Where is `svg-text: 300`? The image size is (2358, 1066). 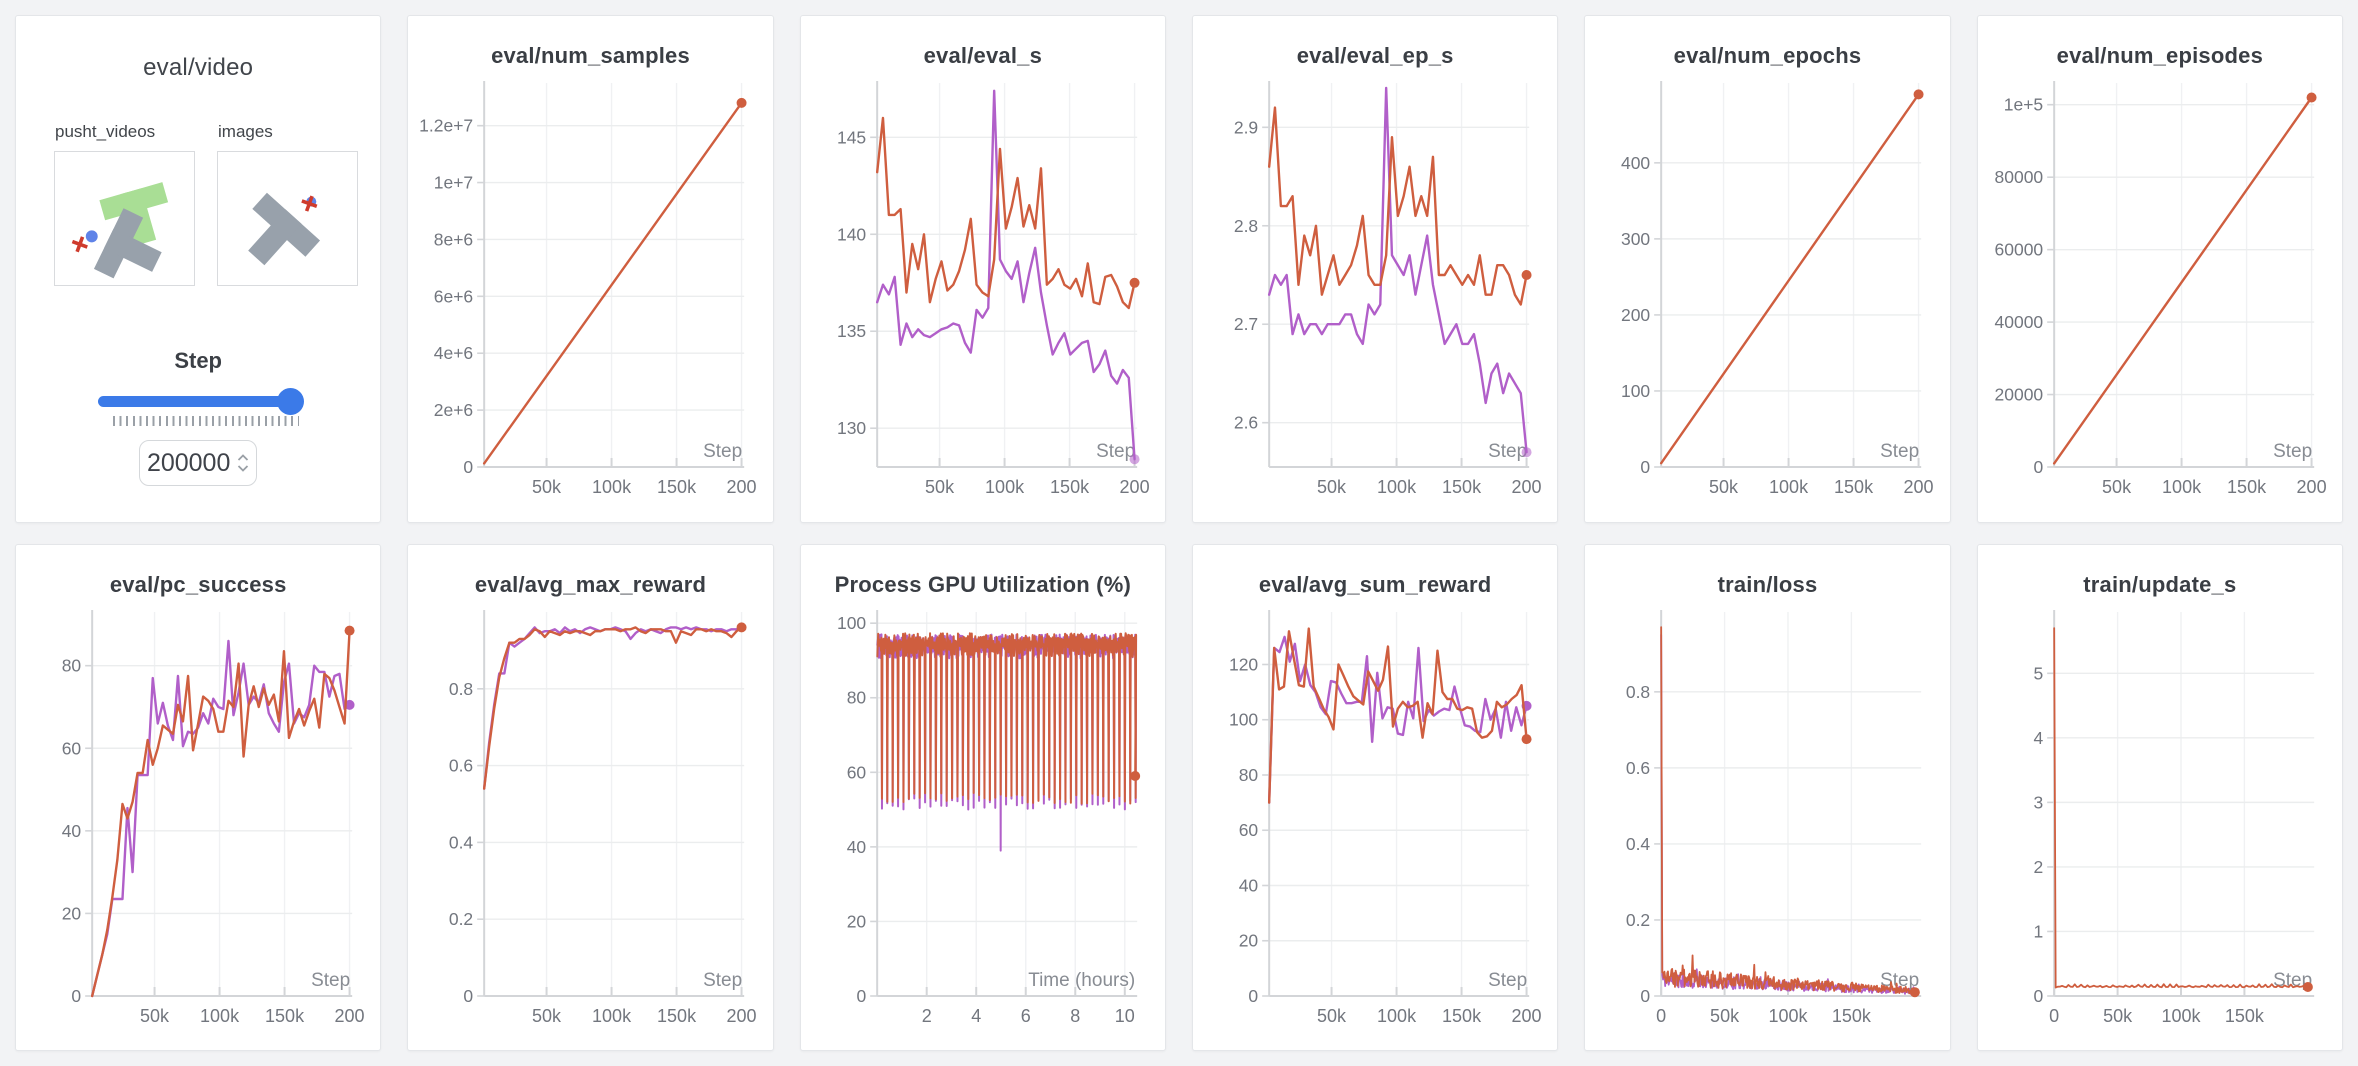 svg-text: 300 is located at coordinates (1635, 239).